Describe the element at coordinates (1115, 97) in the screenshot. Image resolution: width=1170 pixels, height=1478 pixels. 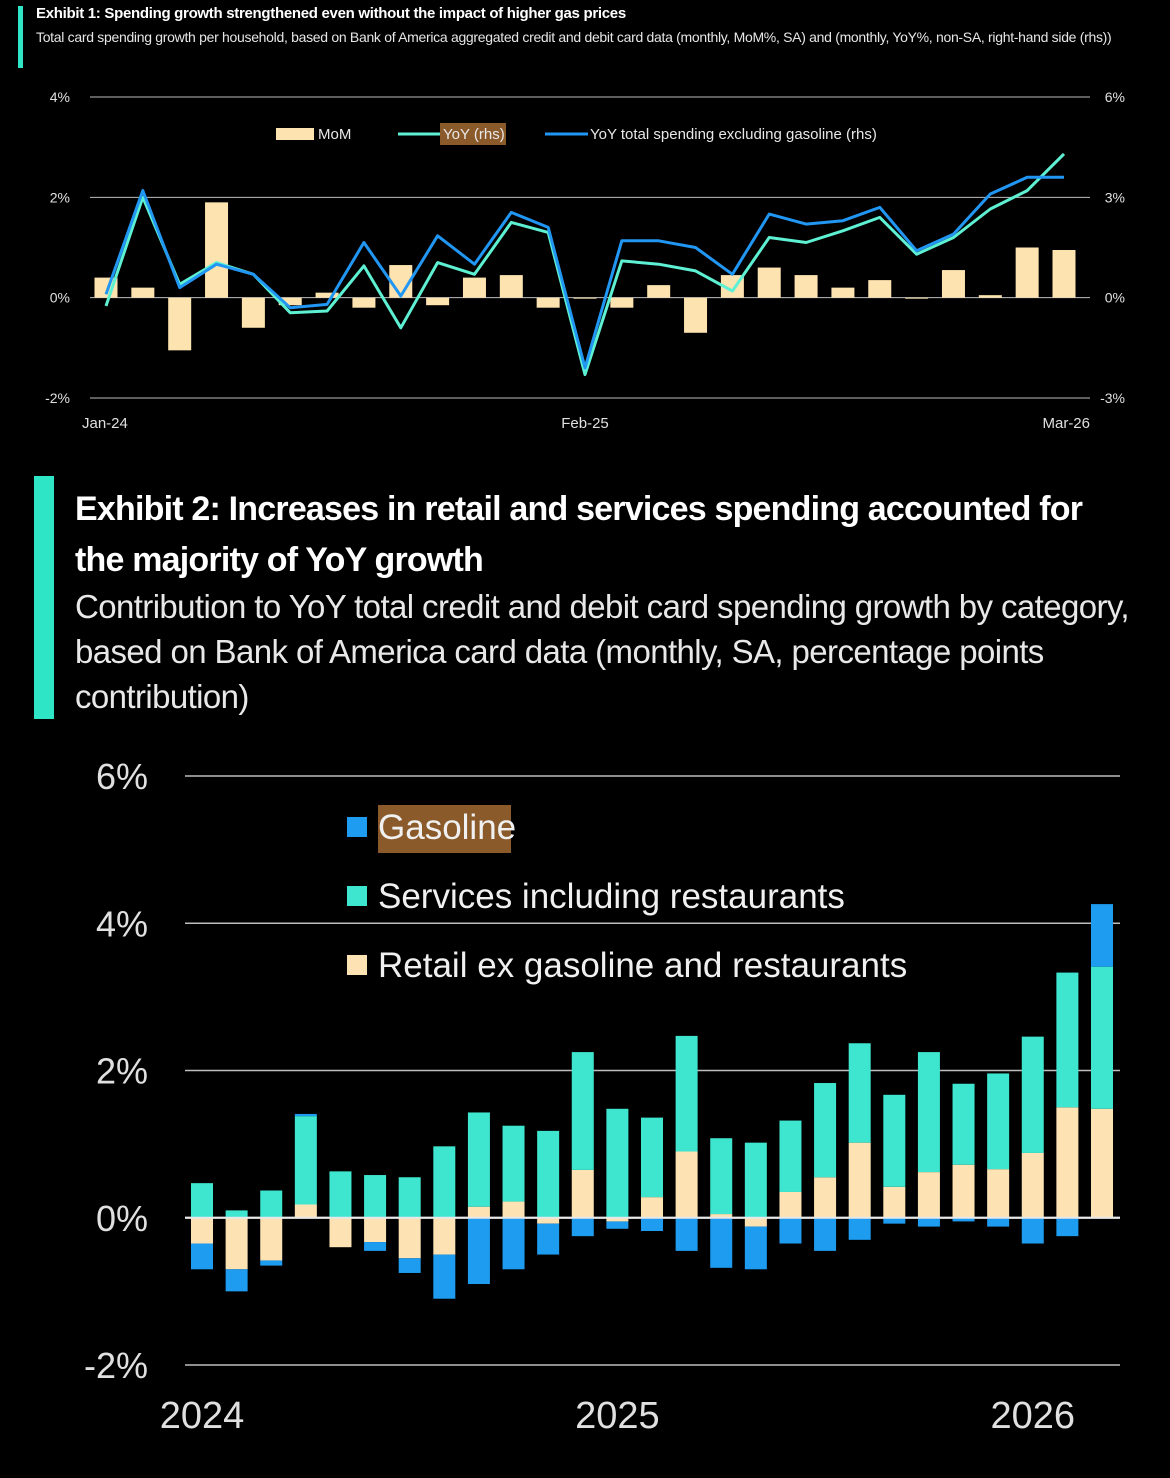
I see `y-right-tick-label: 6%` at that location.